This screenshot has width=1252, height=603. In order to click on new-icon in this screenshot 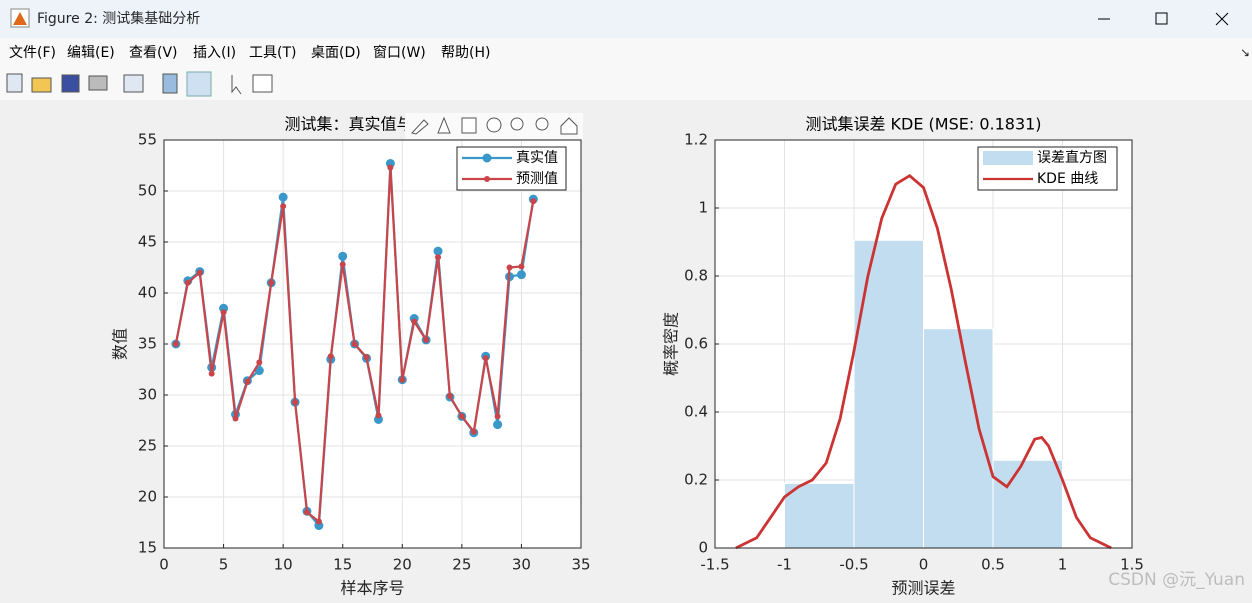, I will do `click(14, 83)`.